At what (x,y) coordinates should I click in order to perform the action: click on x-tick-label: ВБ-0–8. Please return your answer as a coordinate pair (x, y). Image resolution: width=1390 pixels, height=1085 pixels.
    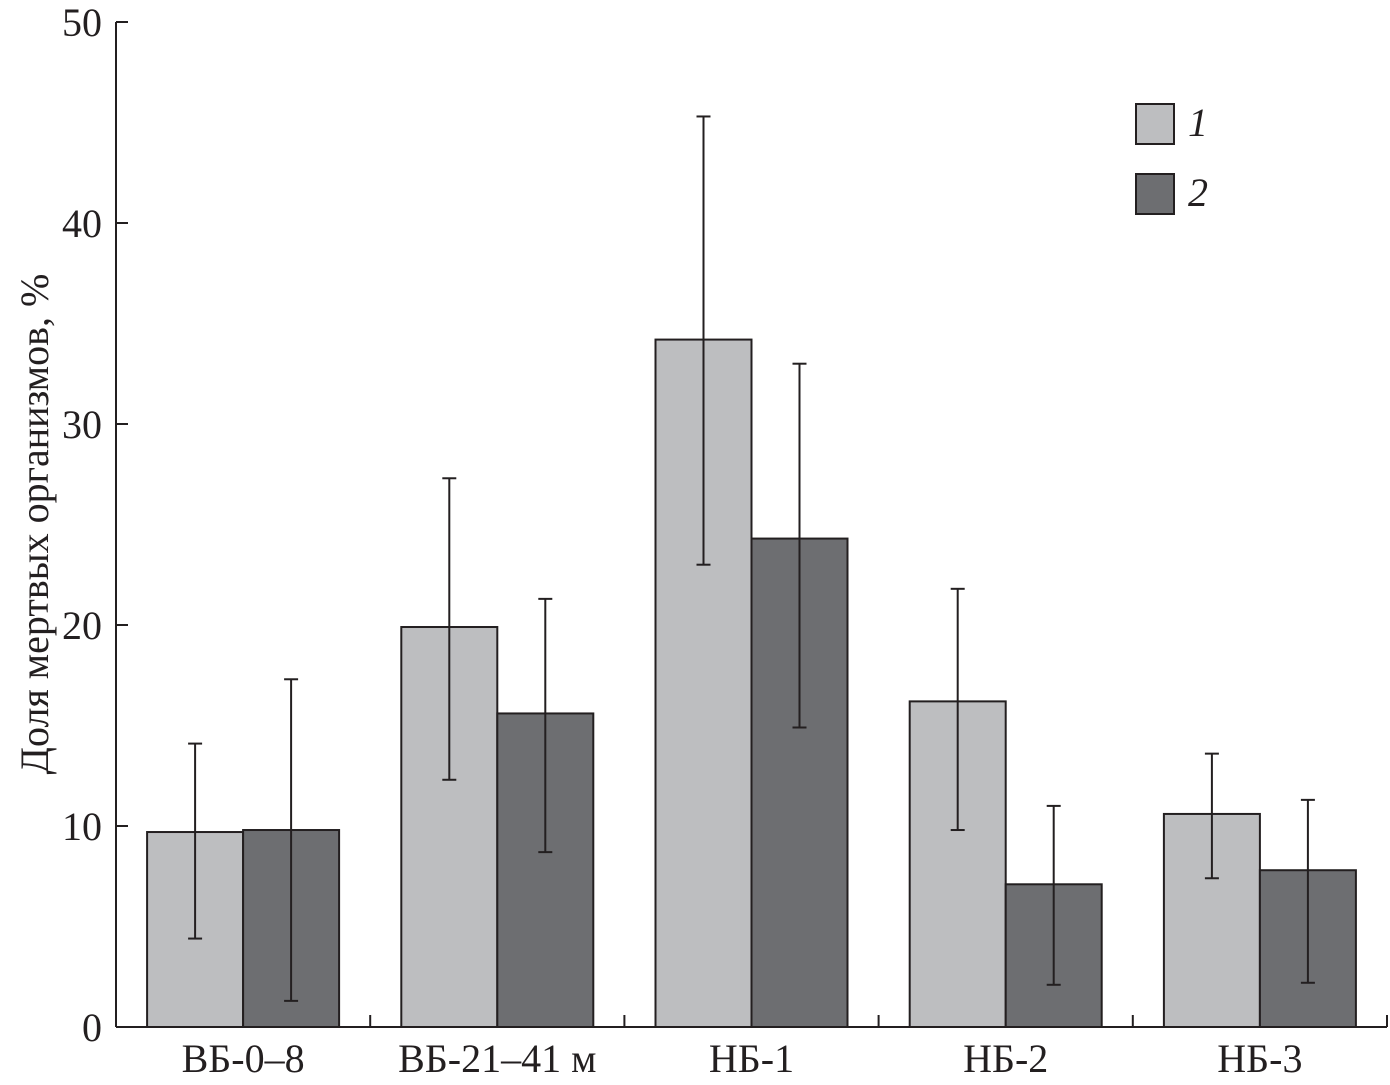
    Looking at the image, I should click on (243, 1058).